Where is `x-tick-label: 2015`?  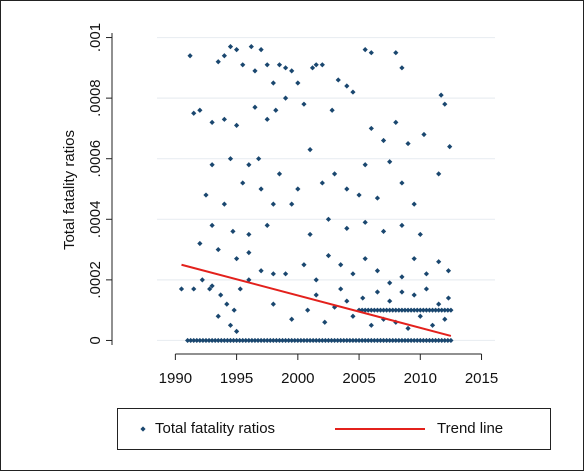
x-tick-label: 2015 is located at coordinates (481, 378).